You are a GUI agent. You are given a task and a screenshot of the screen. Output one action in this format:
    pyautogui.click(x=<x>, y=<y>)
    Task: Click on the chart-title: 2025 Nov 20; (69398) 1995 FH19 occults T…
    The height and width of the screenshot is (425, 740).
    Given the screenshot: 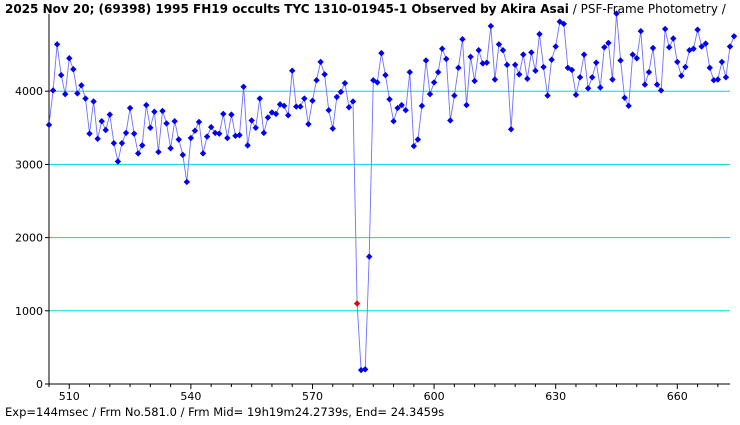 What is the action you would take?
    pyautogui.click(x=365, y=9)
    